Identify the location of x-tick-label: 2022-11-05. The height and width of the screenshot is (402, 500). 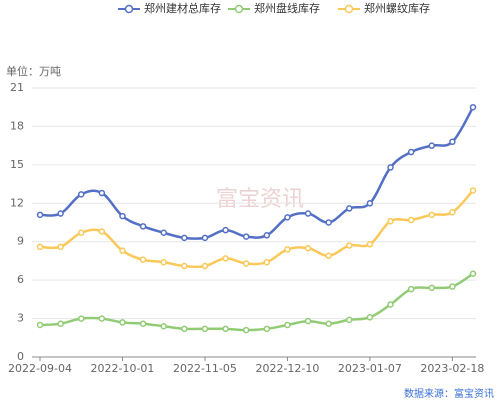
(205, 368).